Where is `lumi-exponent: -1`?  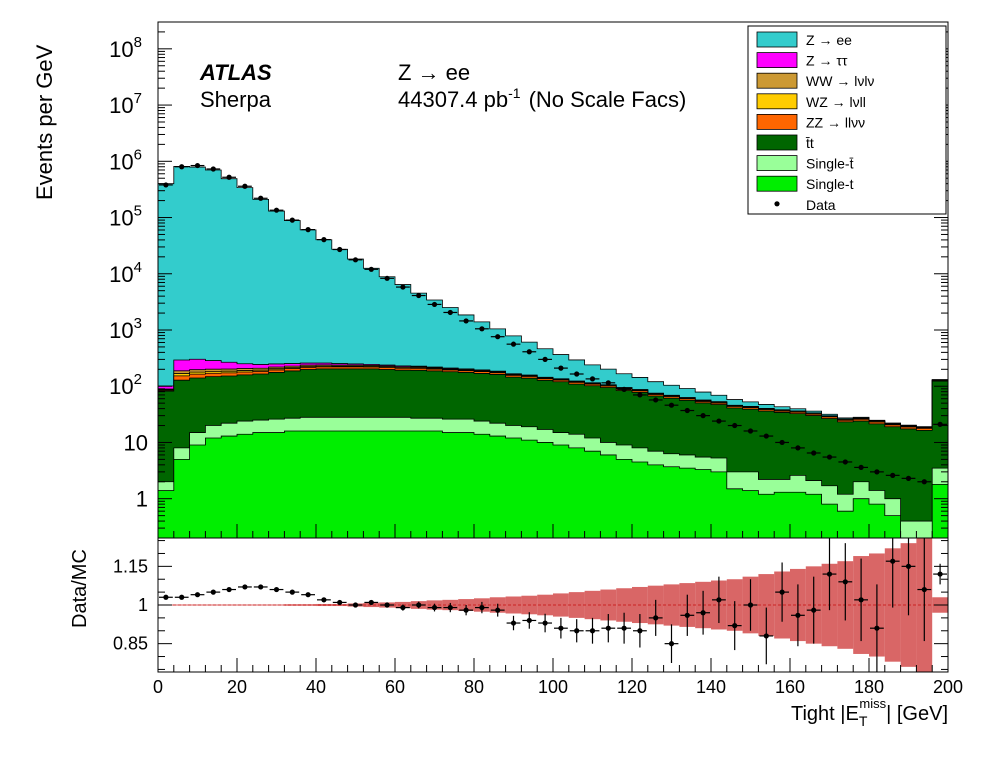
lumi-exponent: -1 is located at coordinates (514, 93).